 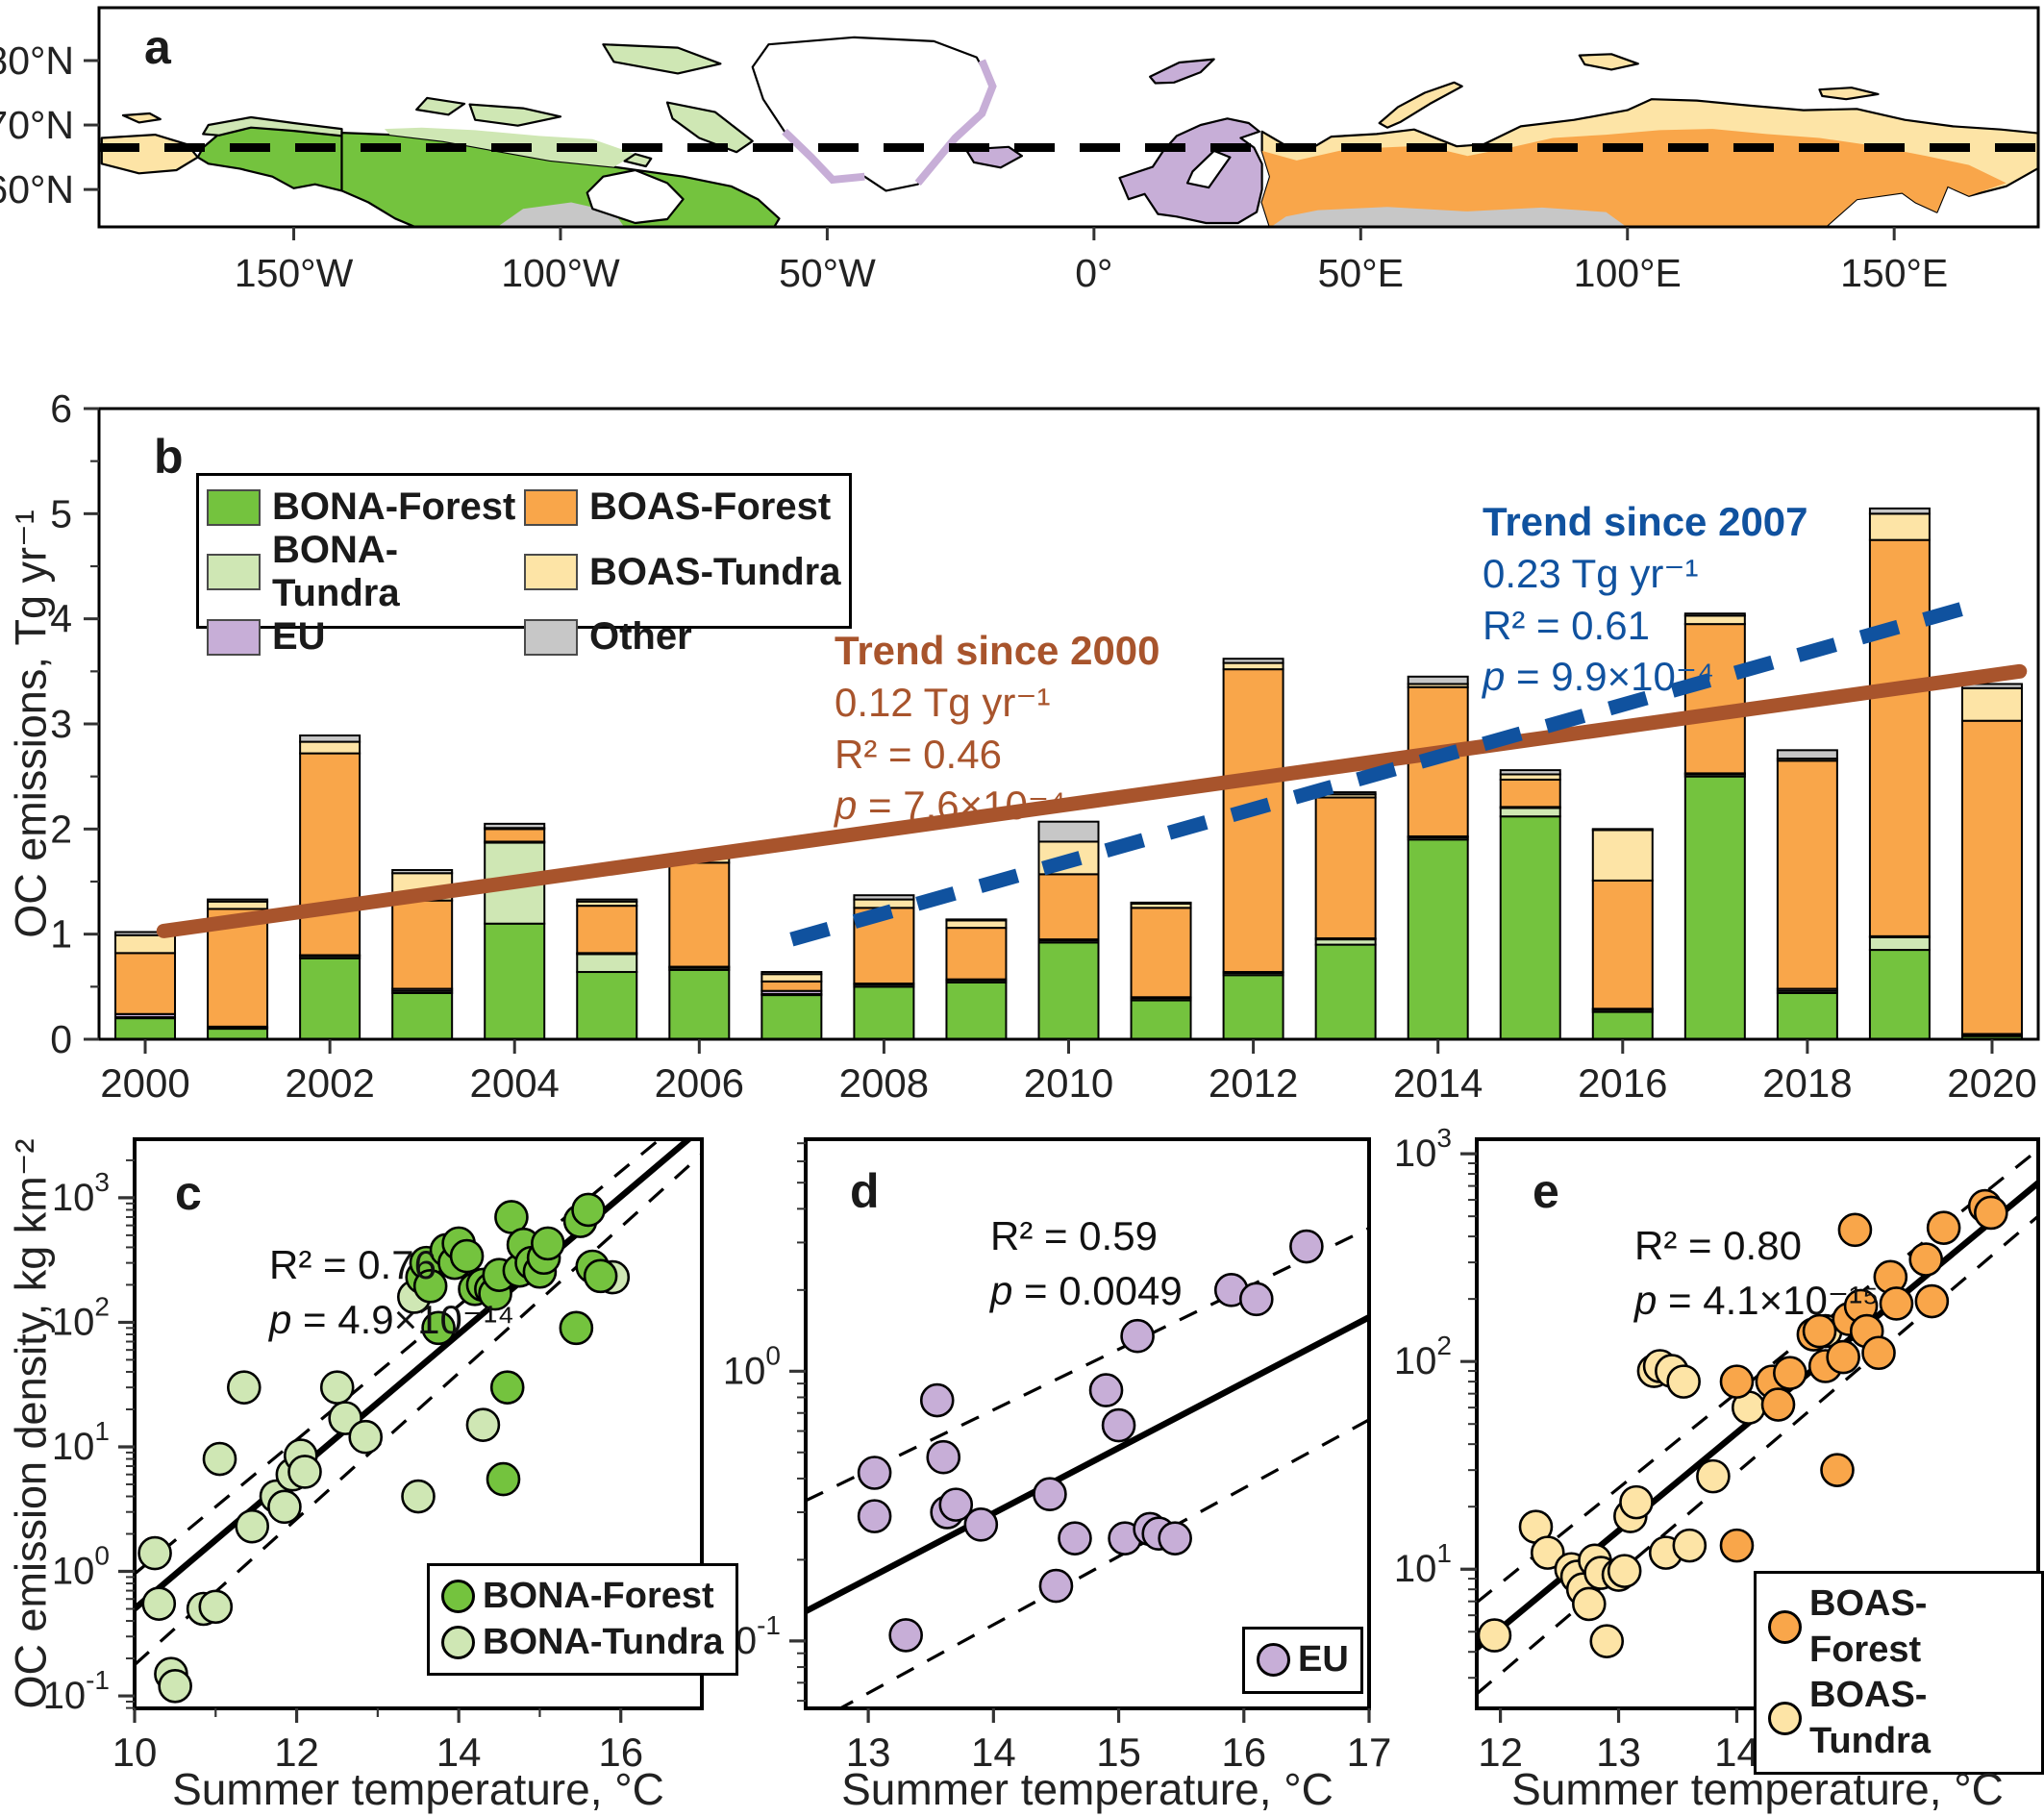 I want to click on panel-e-r2: R² = 0.80, so click(x=1718, y=1245).